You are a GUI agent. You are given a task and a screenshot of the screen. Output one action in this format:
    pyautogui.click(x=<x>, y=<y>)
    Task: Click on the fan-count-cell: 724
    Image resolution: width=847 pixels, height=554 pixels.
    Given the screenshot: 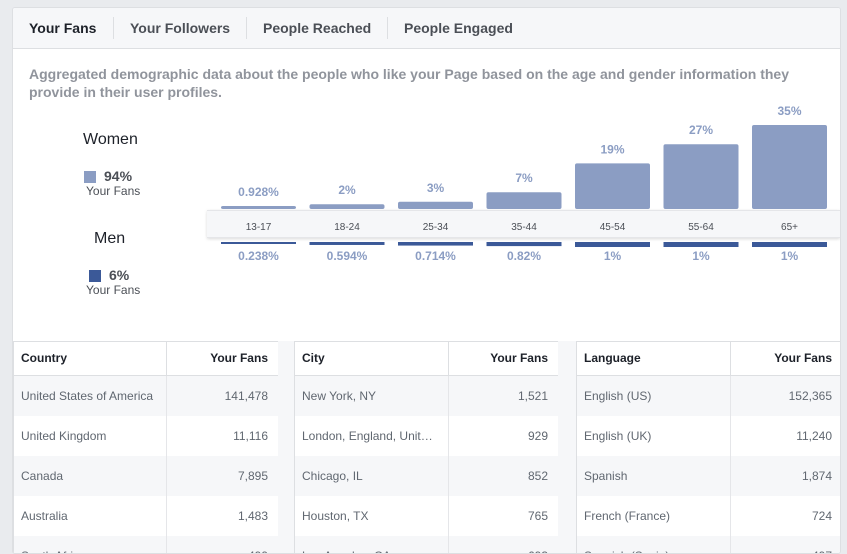 What is the action you would take?
    pyautogui.click(x=821, y=516)
    